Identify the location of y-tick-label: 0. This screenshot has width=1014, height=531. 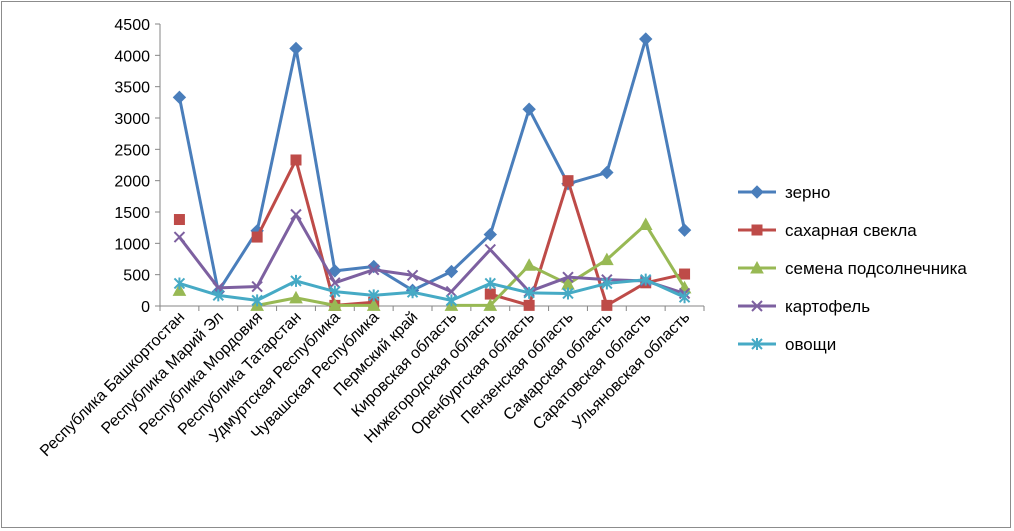
(145, 307).